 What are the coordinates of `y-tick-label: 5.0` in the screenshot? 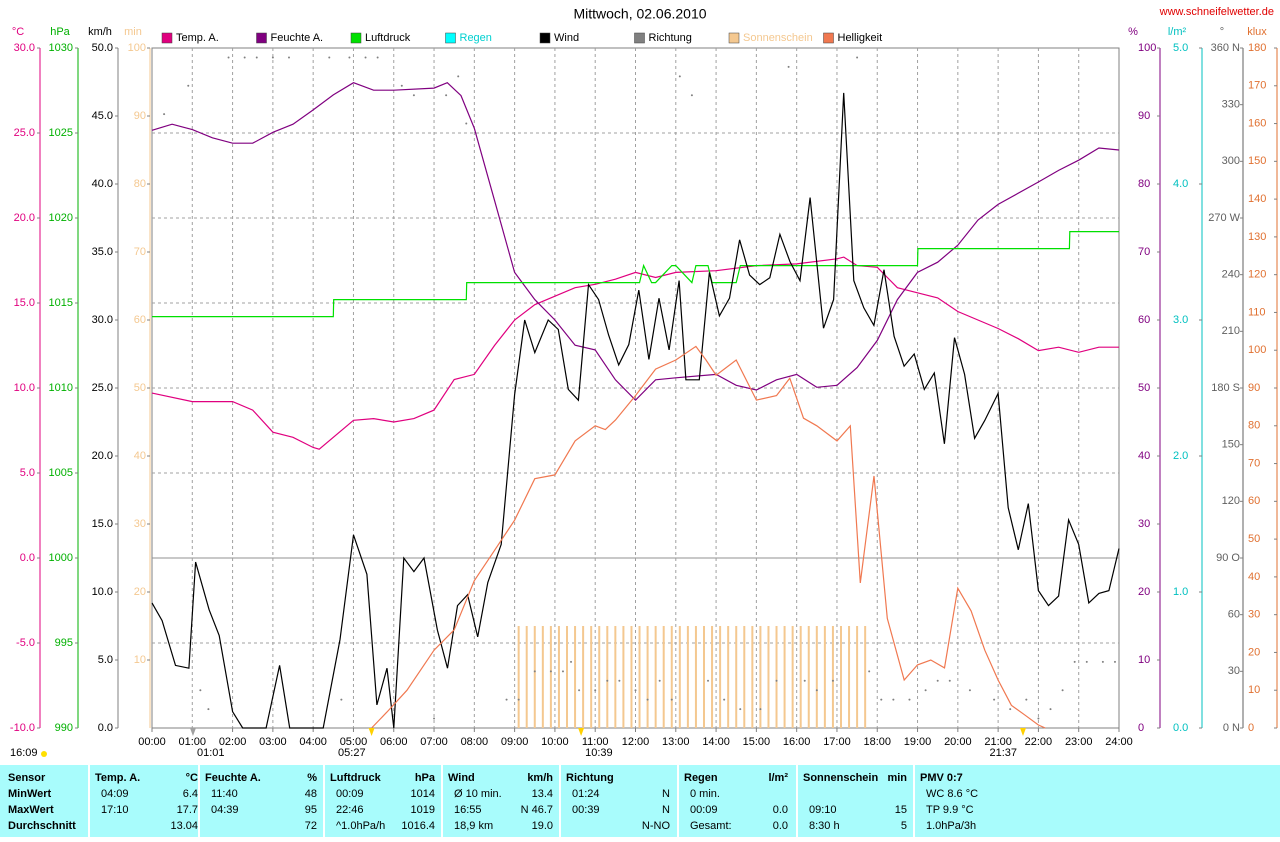 It's located at (1180, 48).